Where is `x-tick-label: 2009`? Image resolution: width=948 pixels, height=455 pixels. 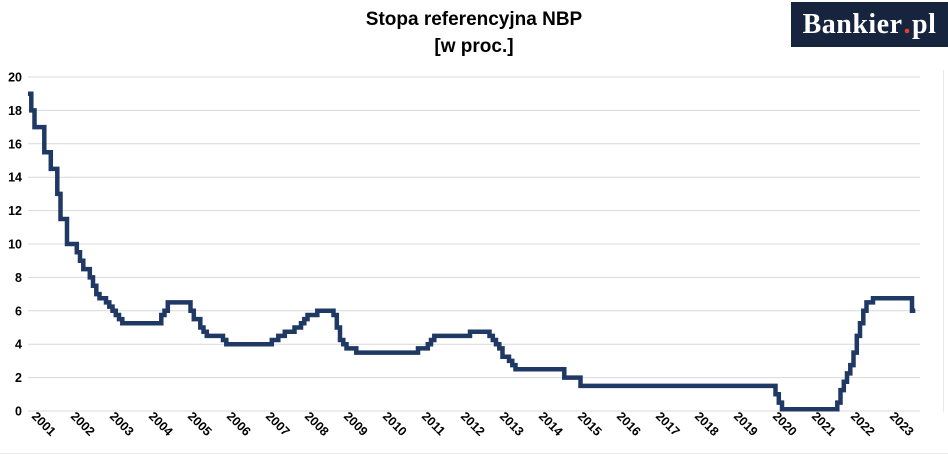
x-tick-label: 2009 is located at coordinates (356, 424).